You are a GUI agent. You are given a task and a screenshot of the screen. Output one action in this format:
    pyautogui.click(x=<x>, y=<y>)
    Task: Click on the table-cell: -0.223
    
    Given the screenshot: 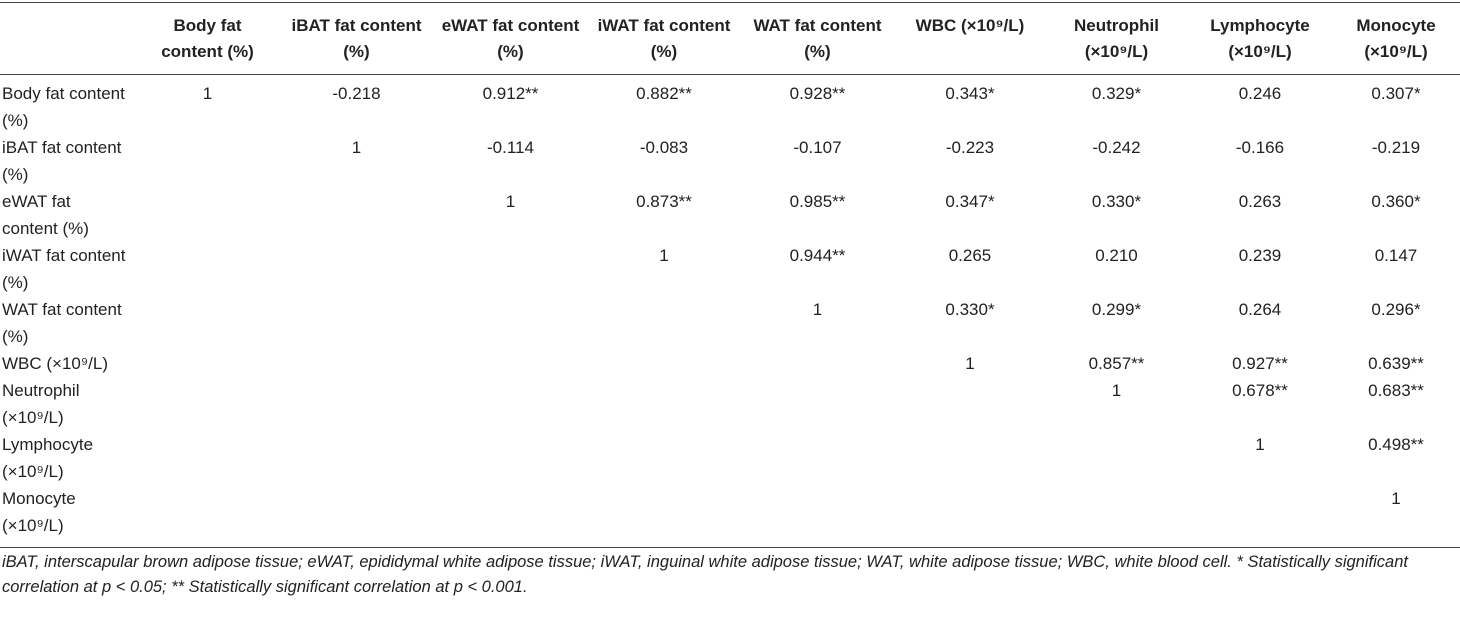 What is the action you would take?
    pyautogui.click(x=970, y=147)
    